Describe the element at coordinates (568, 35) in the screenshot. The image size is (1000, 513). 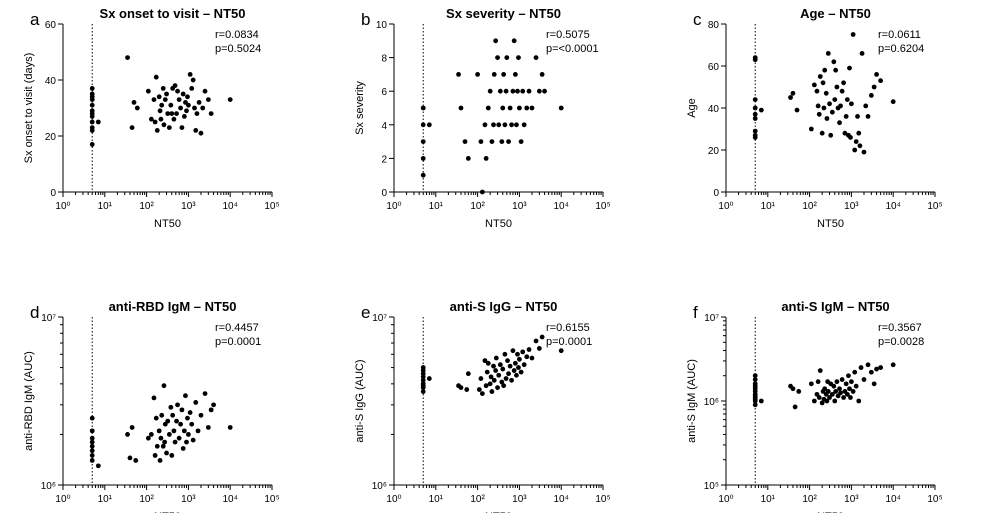
I see `r-value-label: r=0.5075` at that location.